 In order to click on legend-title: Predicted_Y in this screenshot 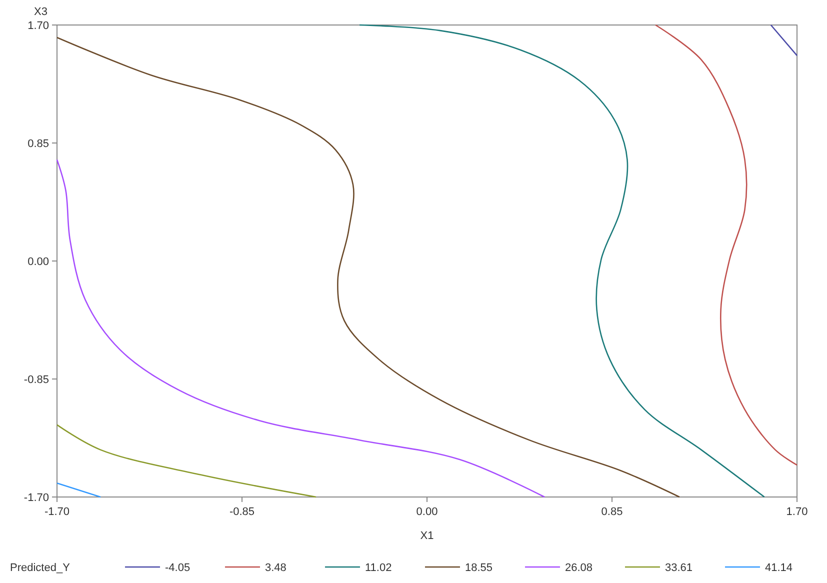, I will do `click(40, 568)`.